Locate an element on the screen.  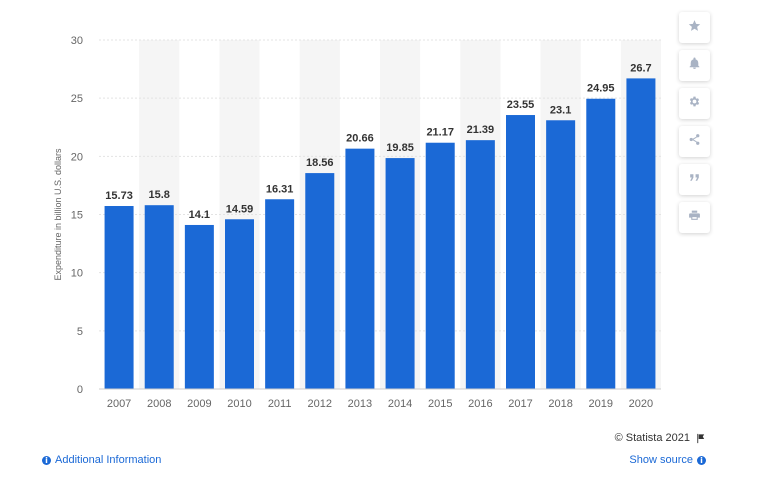
x-tick-label-2016: 2016 is located at coordinates (480, 404).